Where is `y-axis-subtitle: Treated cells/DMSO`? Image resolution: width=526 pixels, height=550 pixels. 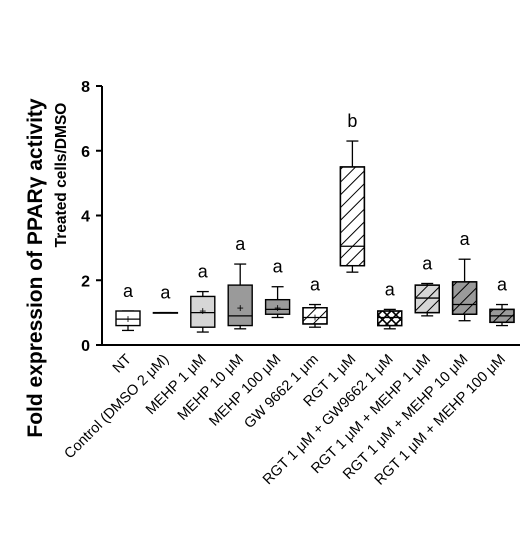
y-axis-subtitle: Treated cells/DMSO is located at coordinates (61, 175).